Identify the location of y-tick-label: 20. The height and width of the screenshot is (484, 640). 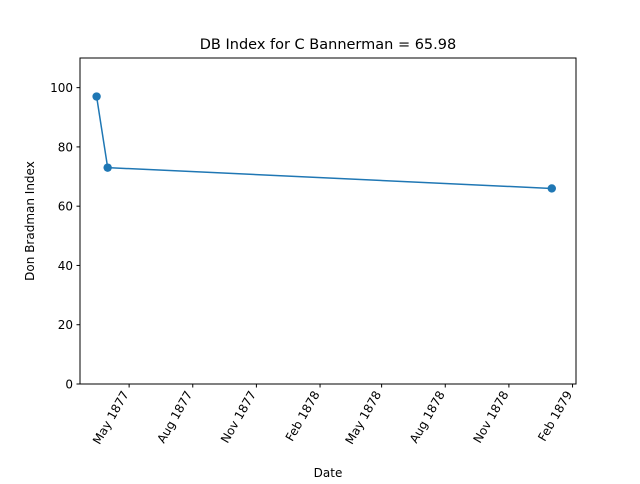
(65, 325).